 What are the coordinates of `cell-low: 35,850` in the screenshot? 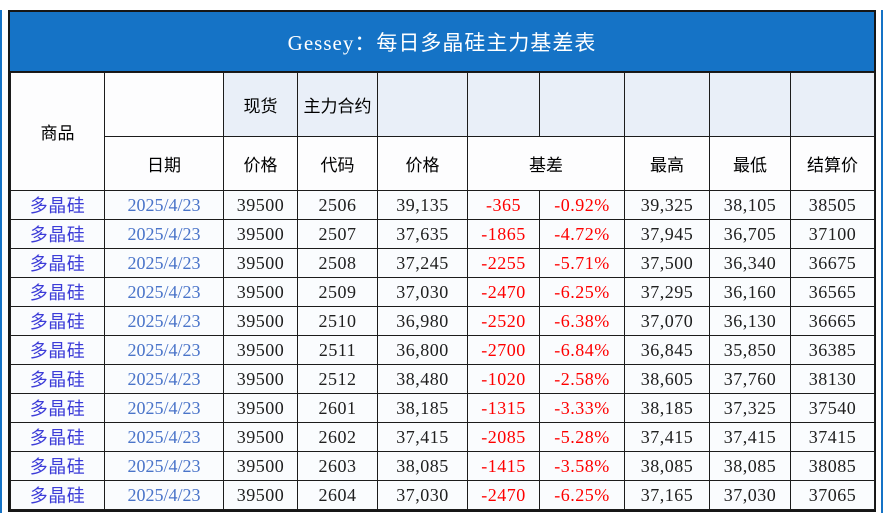 It's located at (750, 350).